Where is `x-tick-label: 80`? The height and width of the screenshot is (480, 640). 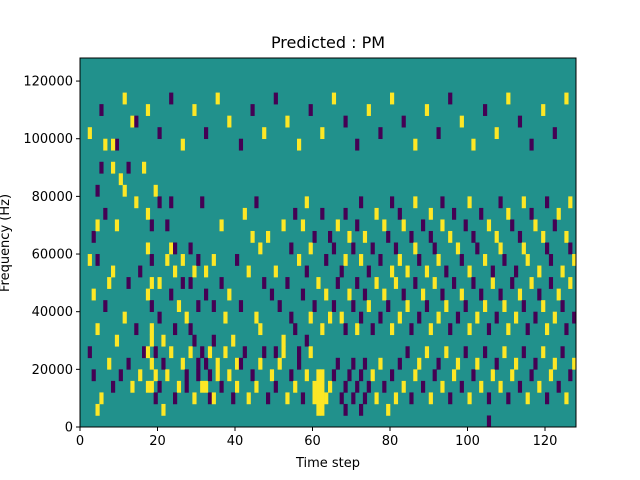 x-tick-label: 80 is located at coordinates (390, 441).